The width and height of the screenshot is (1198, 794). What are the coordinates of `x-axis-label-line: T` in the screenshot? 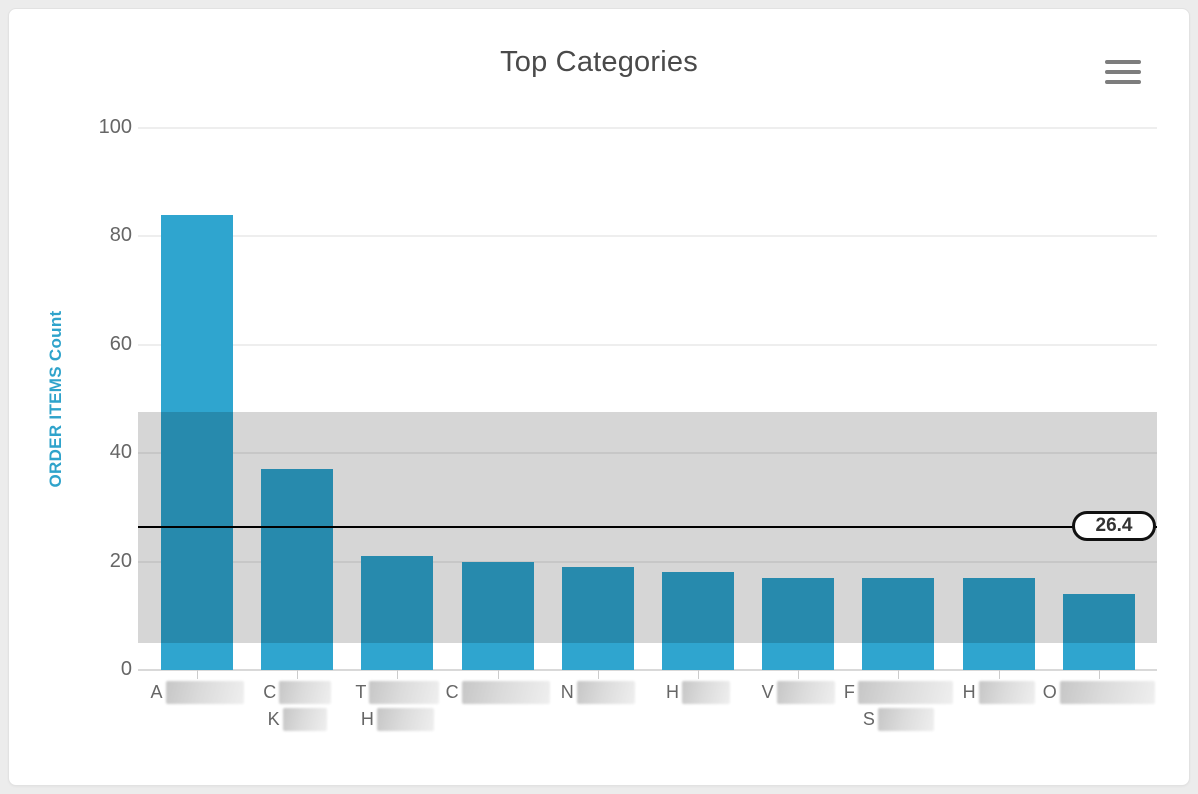 It's located at (397, 692).